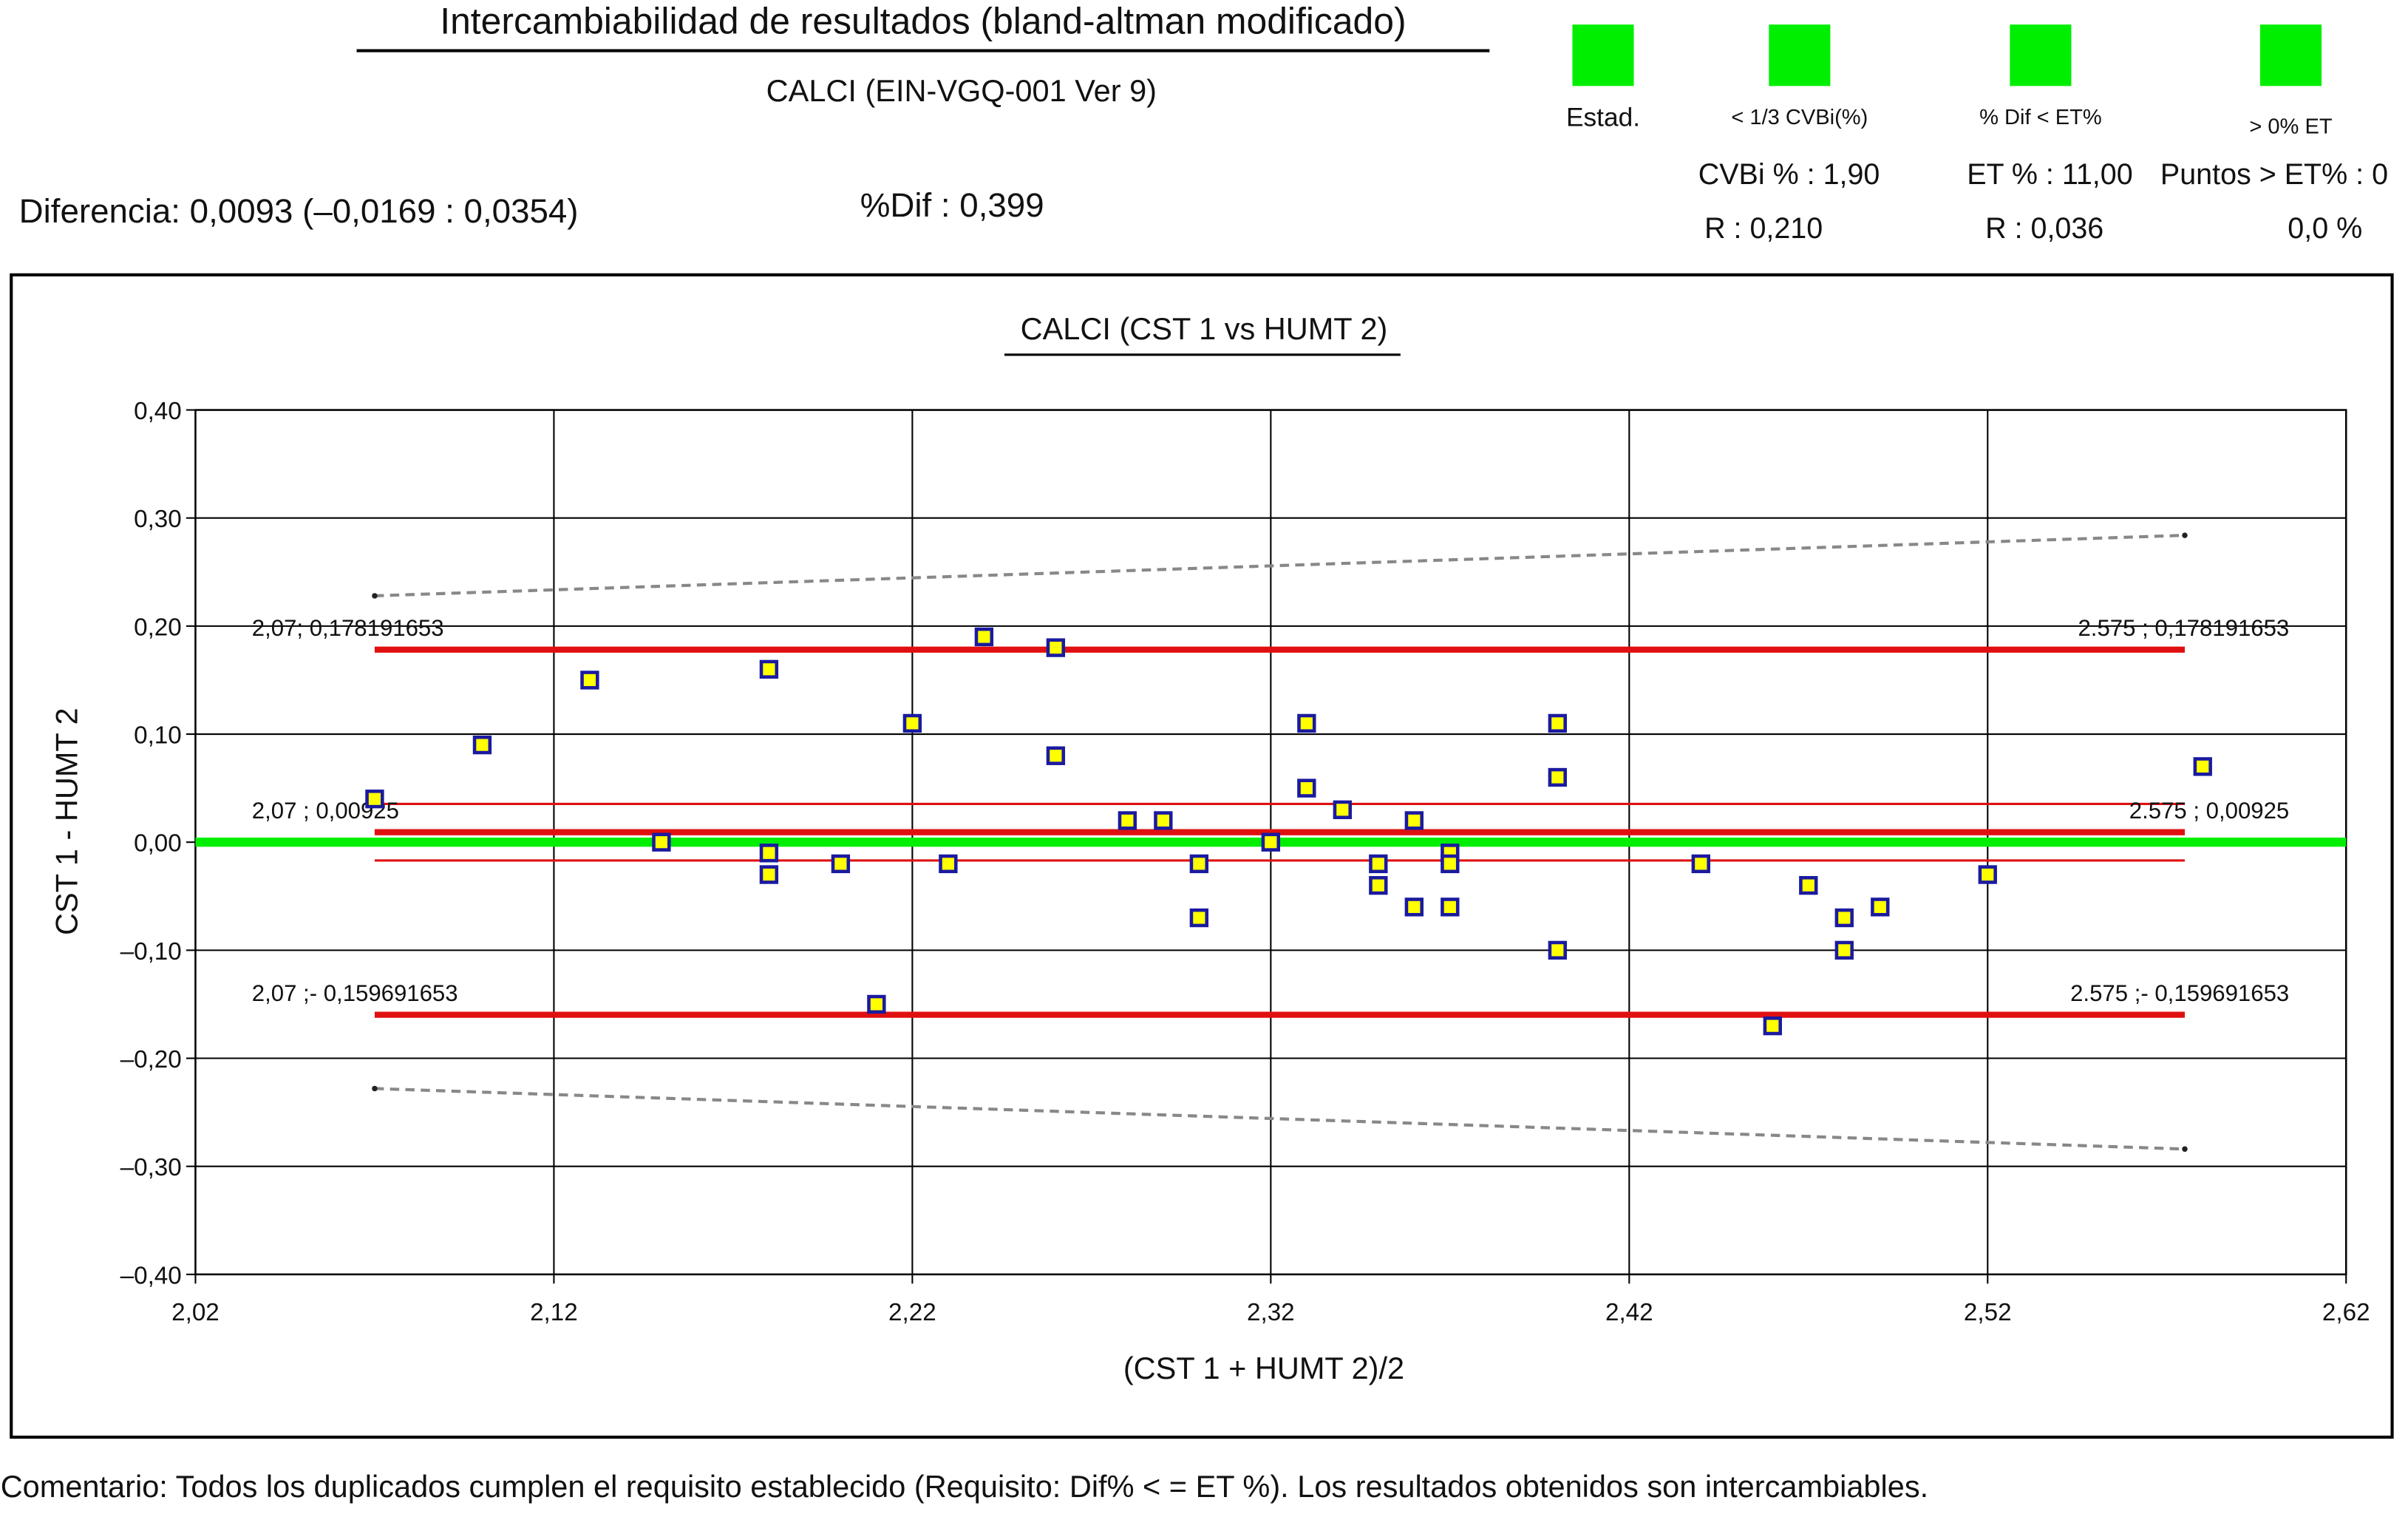 The height and width of the screenshot is (1517, 2408). What do you see at coordinates (151, 952) in the screenshot?
I see `y-tick-label: –0,10` at bounding box center [151, 952].